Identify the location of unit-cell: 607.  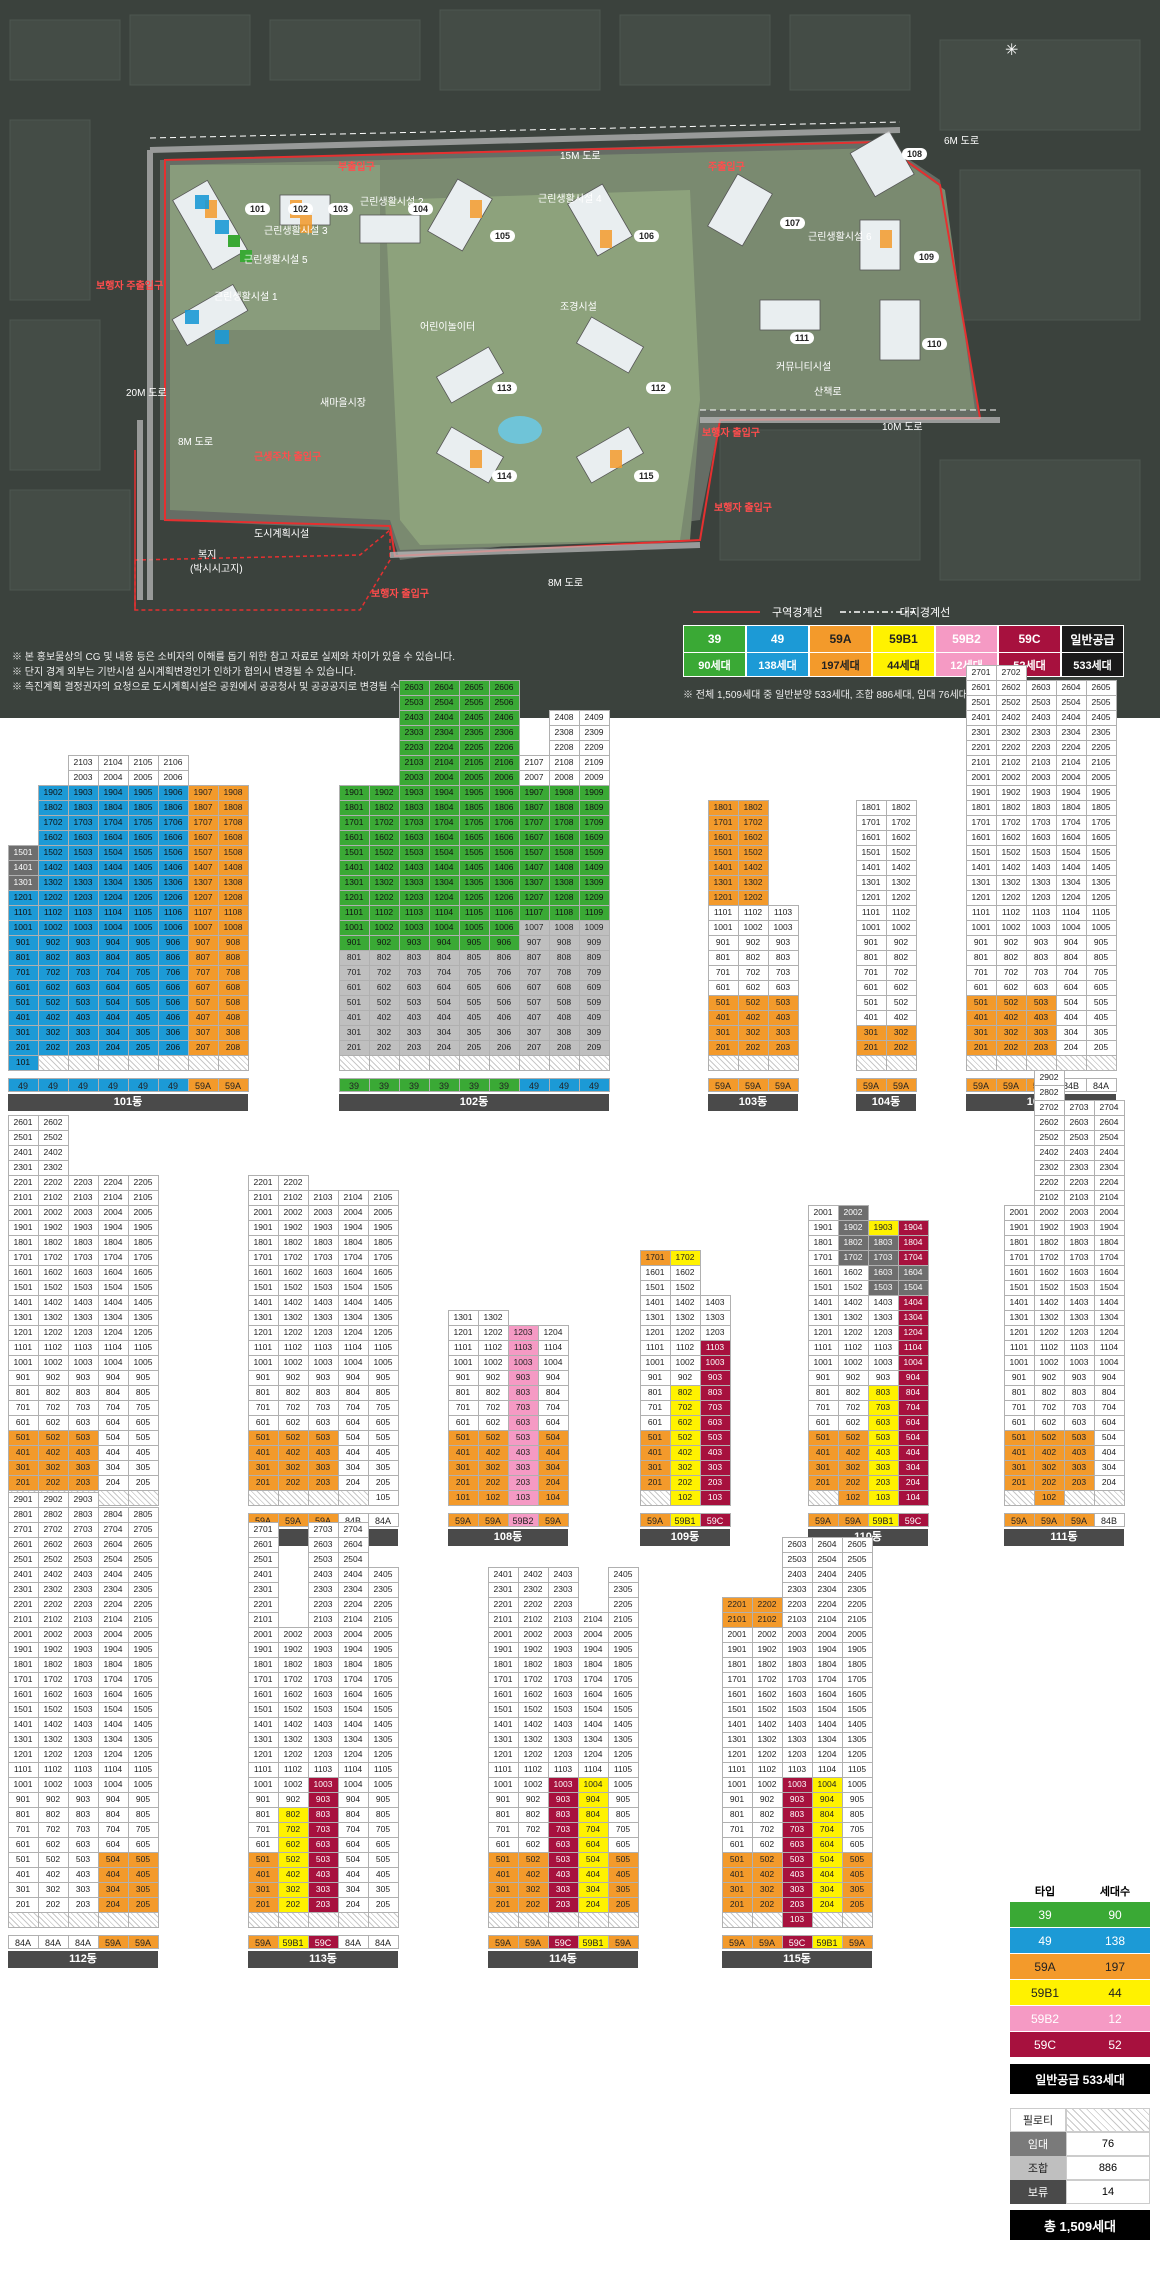
(203, 987).